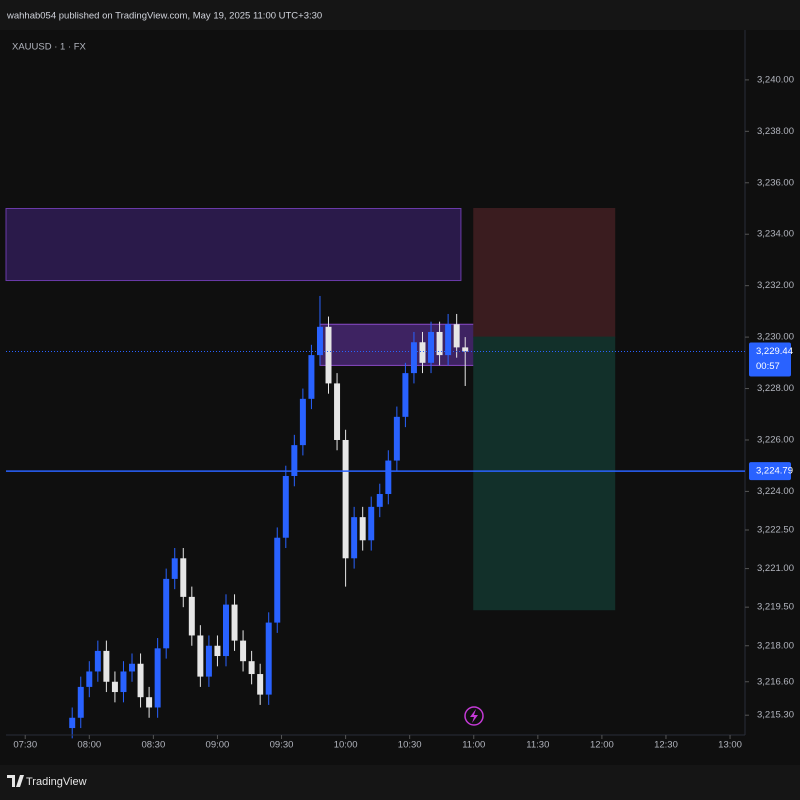 This screenshot has height=800, width=800. Describe the element at coordinates (775, 234) in the screenshot. I see `y-tick-label: 3,234.00` at that location.